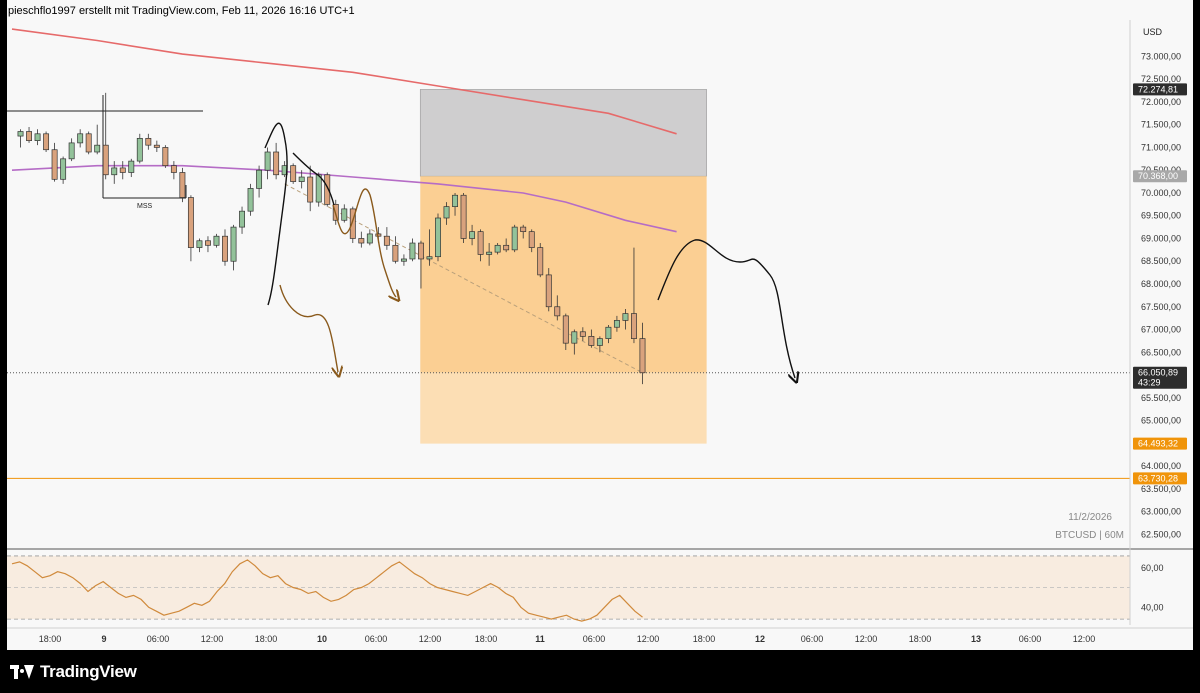 The width and height of the screenshot is (1200, 693). Describe the element at coordinates (22, 672) in the screenshot. I see `tradingview-logo-icon` at that location.